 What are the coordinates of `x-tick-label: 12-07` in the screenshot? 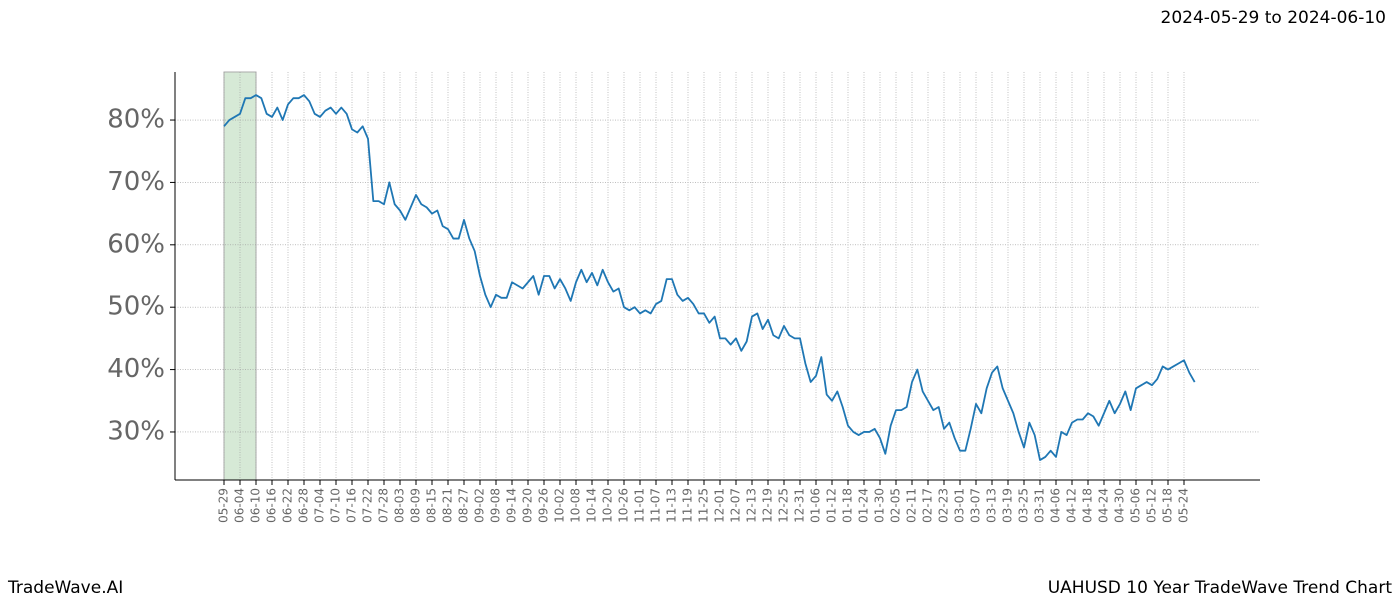 It's located at (736, 505).